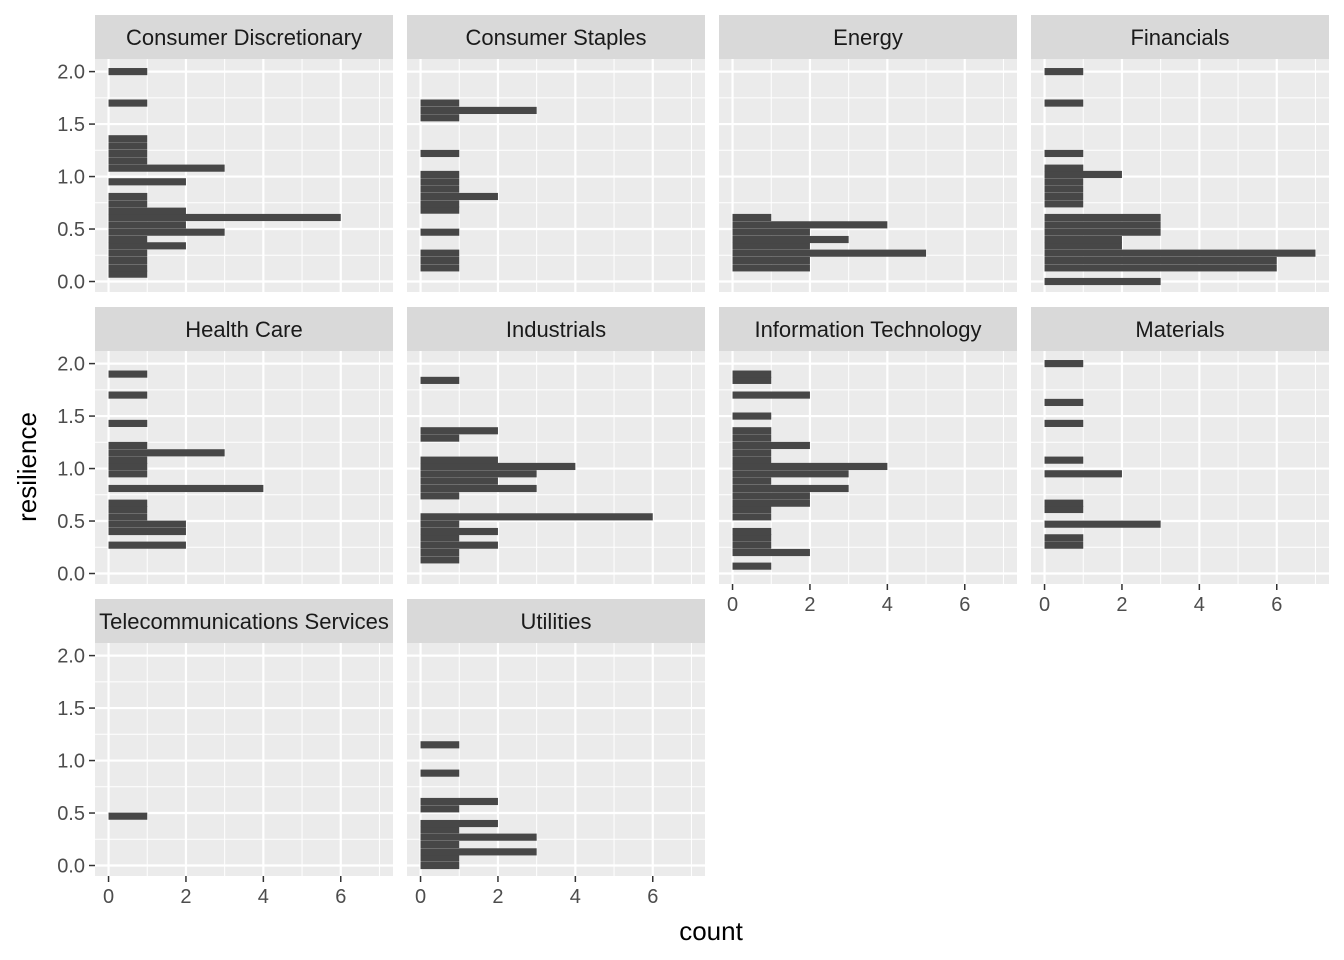  Describe the element at coordinates (244, 37) in the screenshot. I see `facet-title: Consumer Discretionary` at that location.